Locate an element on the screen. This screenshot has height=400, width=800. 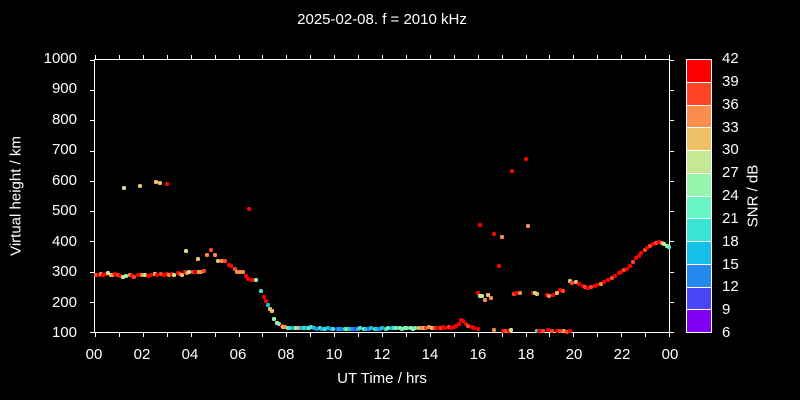
colorbar-tick-label: 15 is located at coordinates (730, 264).